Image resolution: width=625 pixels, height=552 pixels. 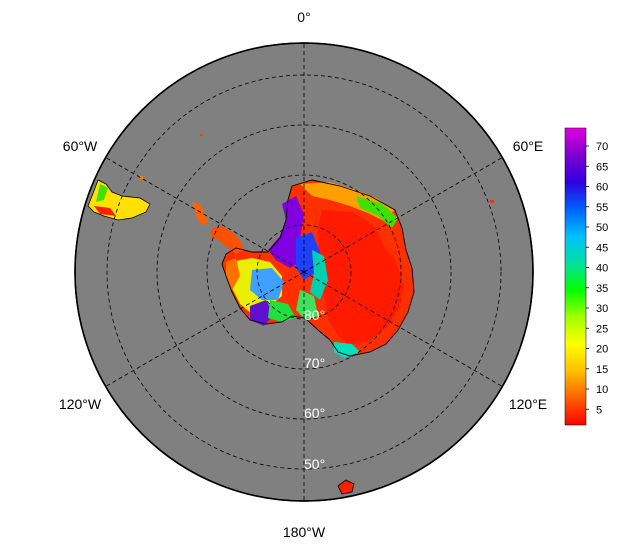 I want to click on island-sandwich, so click(x=141, y=177).